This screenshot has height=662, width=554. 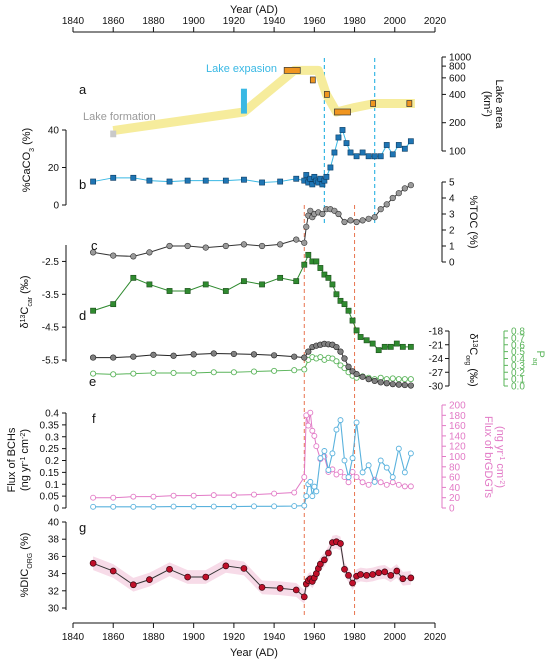 What do you see at coordinates (23, 318) in the screenshot?
I see `panel-d-y-label-part: 13` at bounding box center [23, 318].